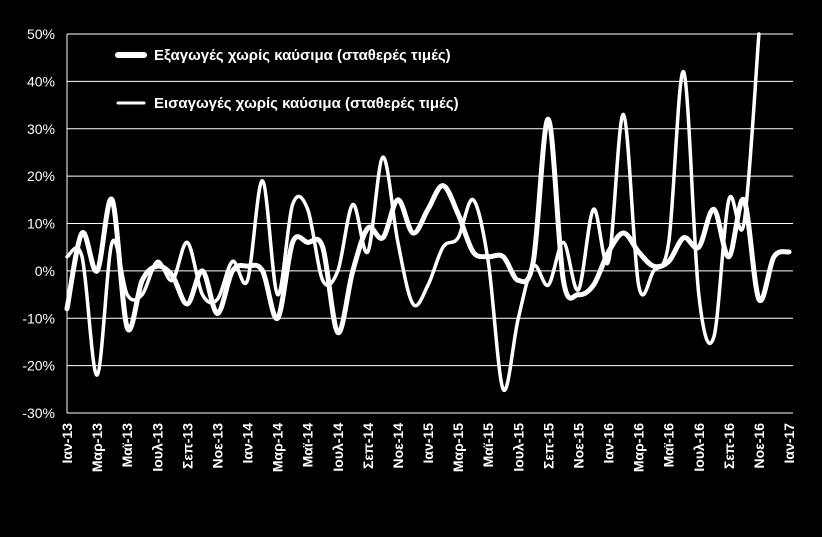 This screenshot has height=537, width=822. Describe the element at coordinates (338, 447) in the screenshot. I see `x-tick-label: Ιουλ-14` at that location.